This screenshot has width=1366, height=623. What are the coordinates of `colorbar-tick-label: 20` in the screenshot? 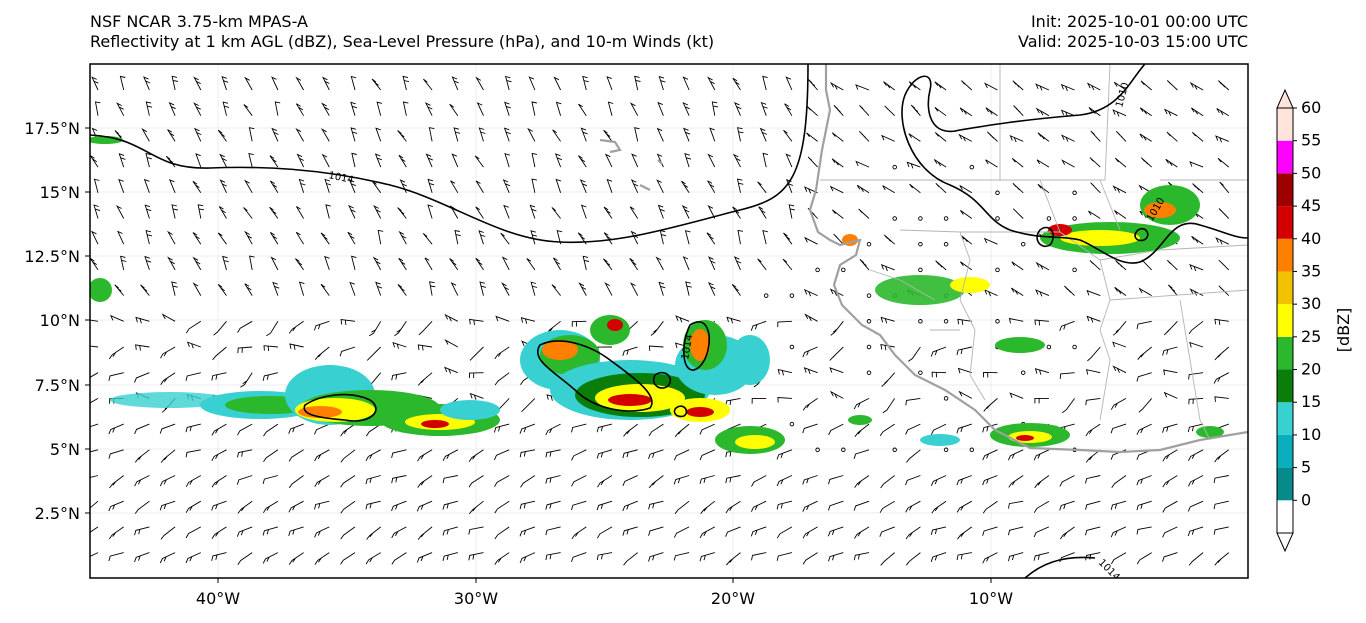 It's located at (1311, 369).